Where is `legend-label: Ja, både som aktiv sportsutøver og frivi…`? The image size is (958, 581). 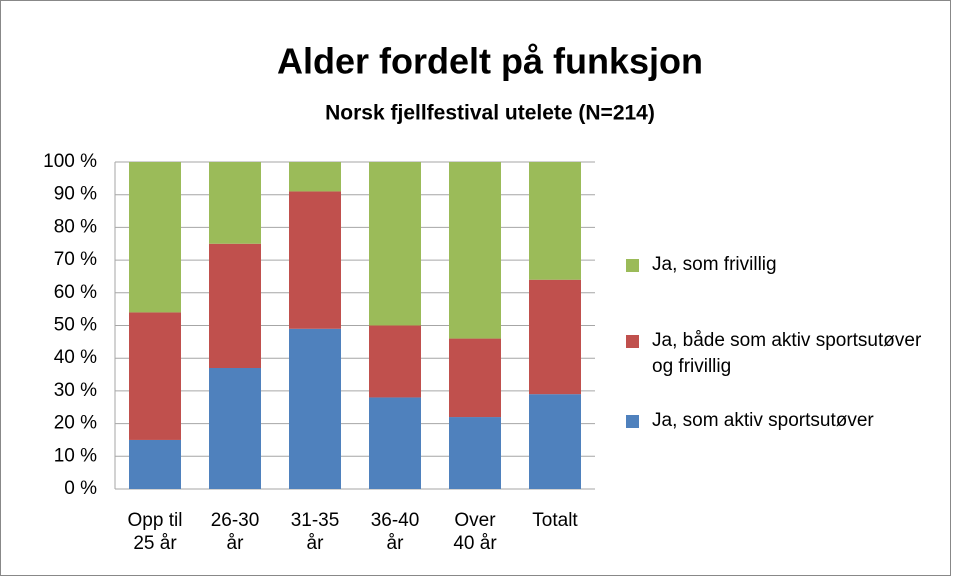 legend-label: Ja, både som aktiv sportsutøver og frivi… is located at coordinates (787, 353).